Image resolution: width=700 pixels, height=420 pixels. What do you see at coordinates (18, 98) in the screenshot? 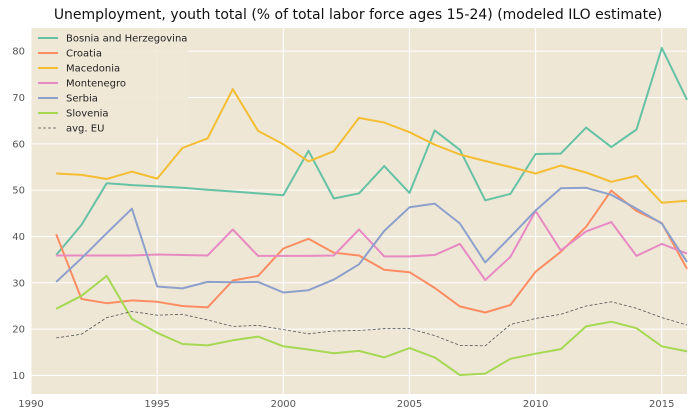
I see `y-tick-label: 70` at bounding box center [18, 98].